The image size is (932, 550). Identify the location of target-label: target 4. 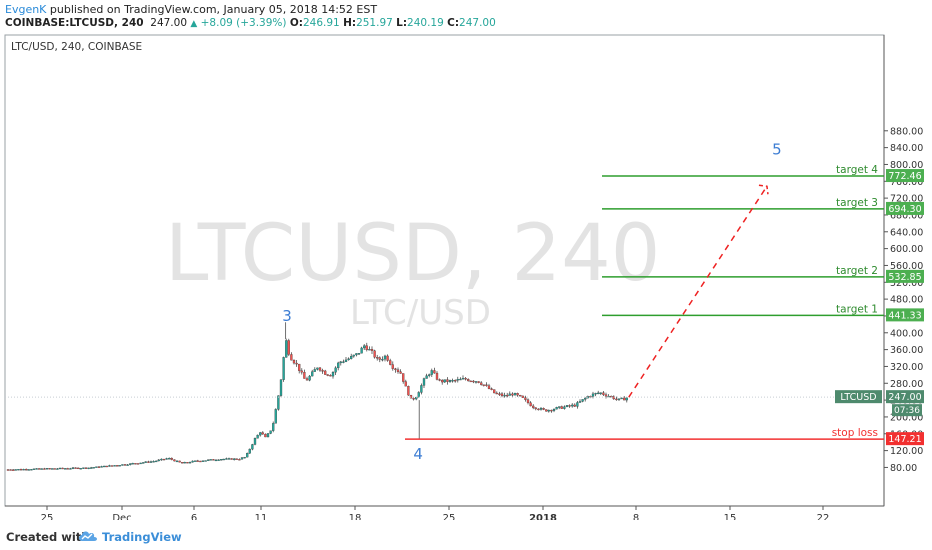
(857, 170).